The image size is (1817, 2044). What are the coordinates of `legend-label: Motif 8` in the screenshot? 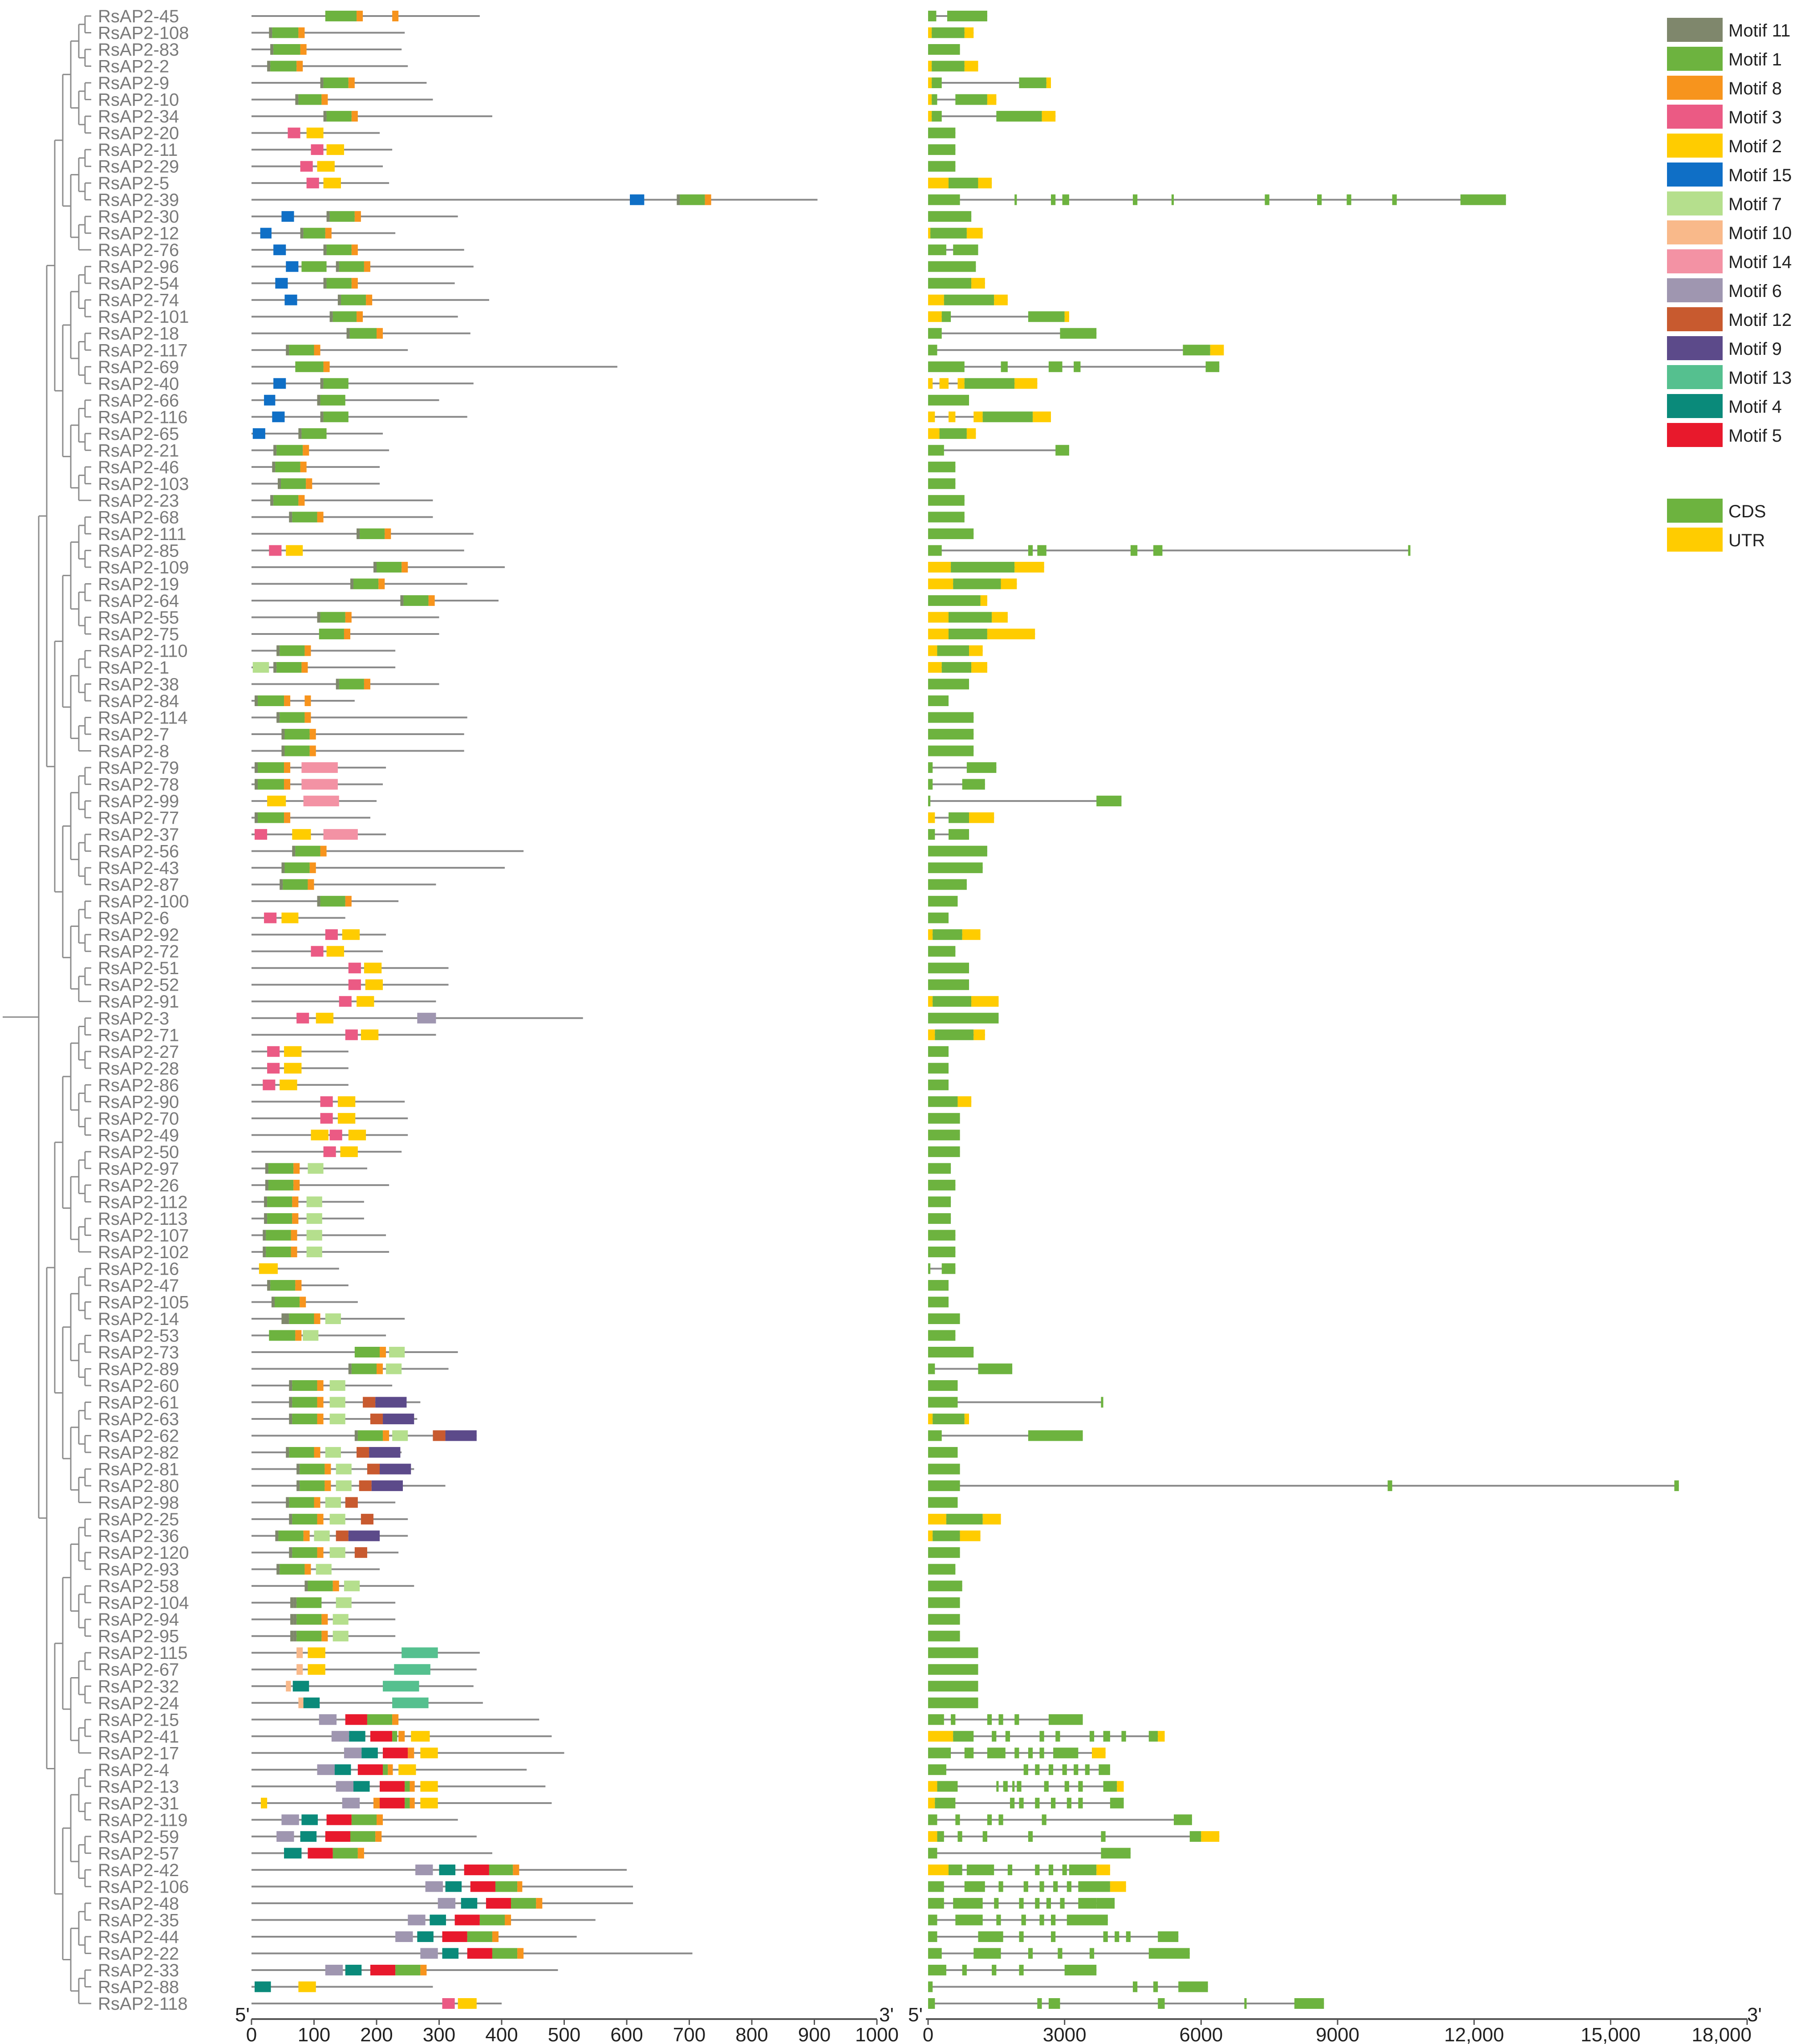 It's located at (1755, 88).